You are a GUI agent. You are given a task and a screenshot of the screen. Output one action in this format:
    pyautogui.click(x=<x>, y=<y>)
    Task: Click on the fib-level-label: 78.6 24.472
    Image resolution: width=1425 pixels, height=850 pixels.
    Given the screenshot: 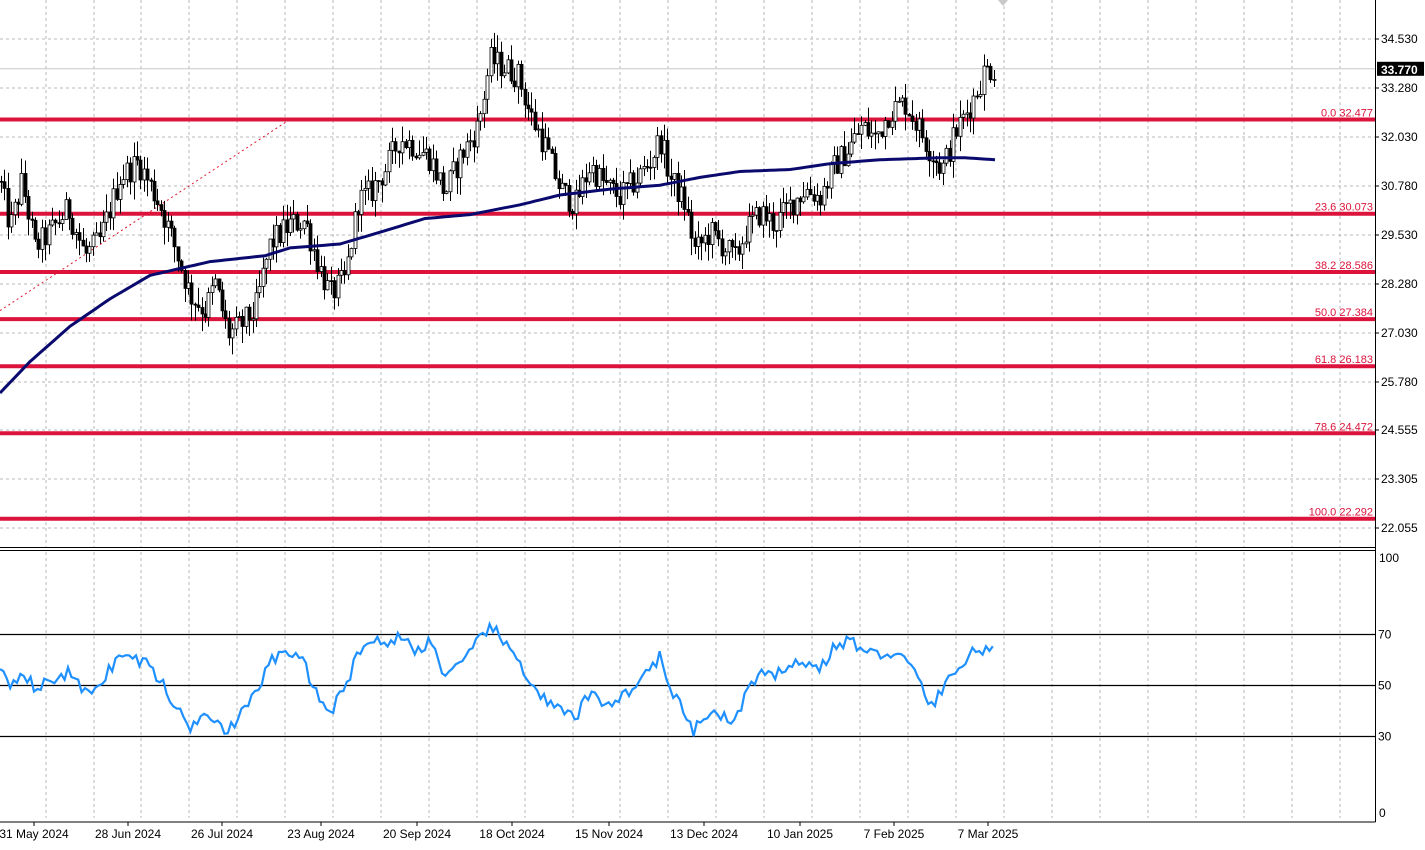 What is the action you would take?
    pyautogui.click(x=1344, y=427)
    